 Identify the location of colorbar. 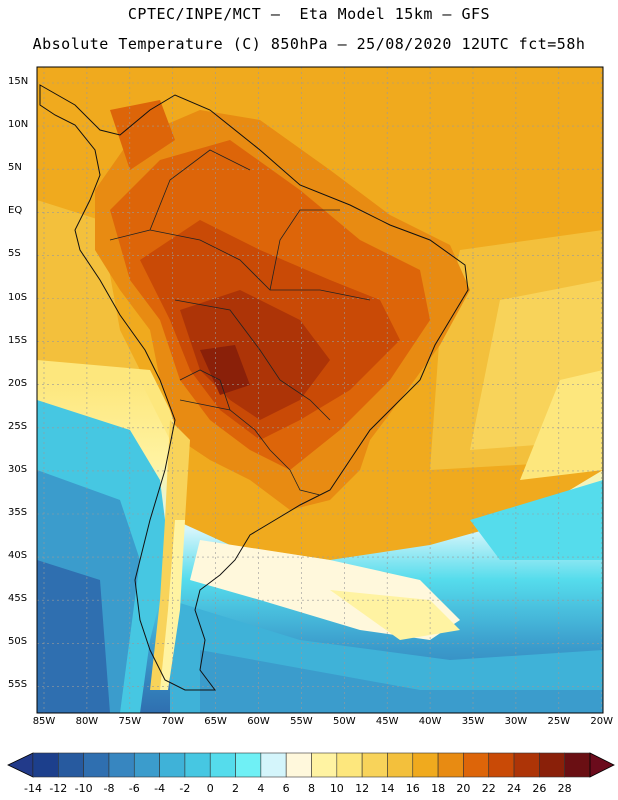
(311, 765).